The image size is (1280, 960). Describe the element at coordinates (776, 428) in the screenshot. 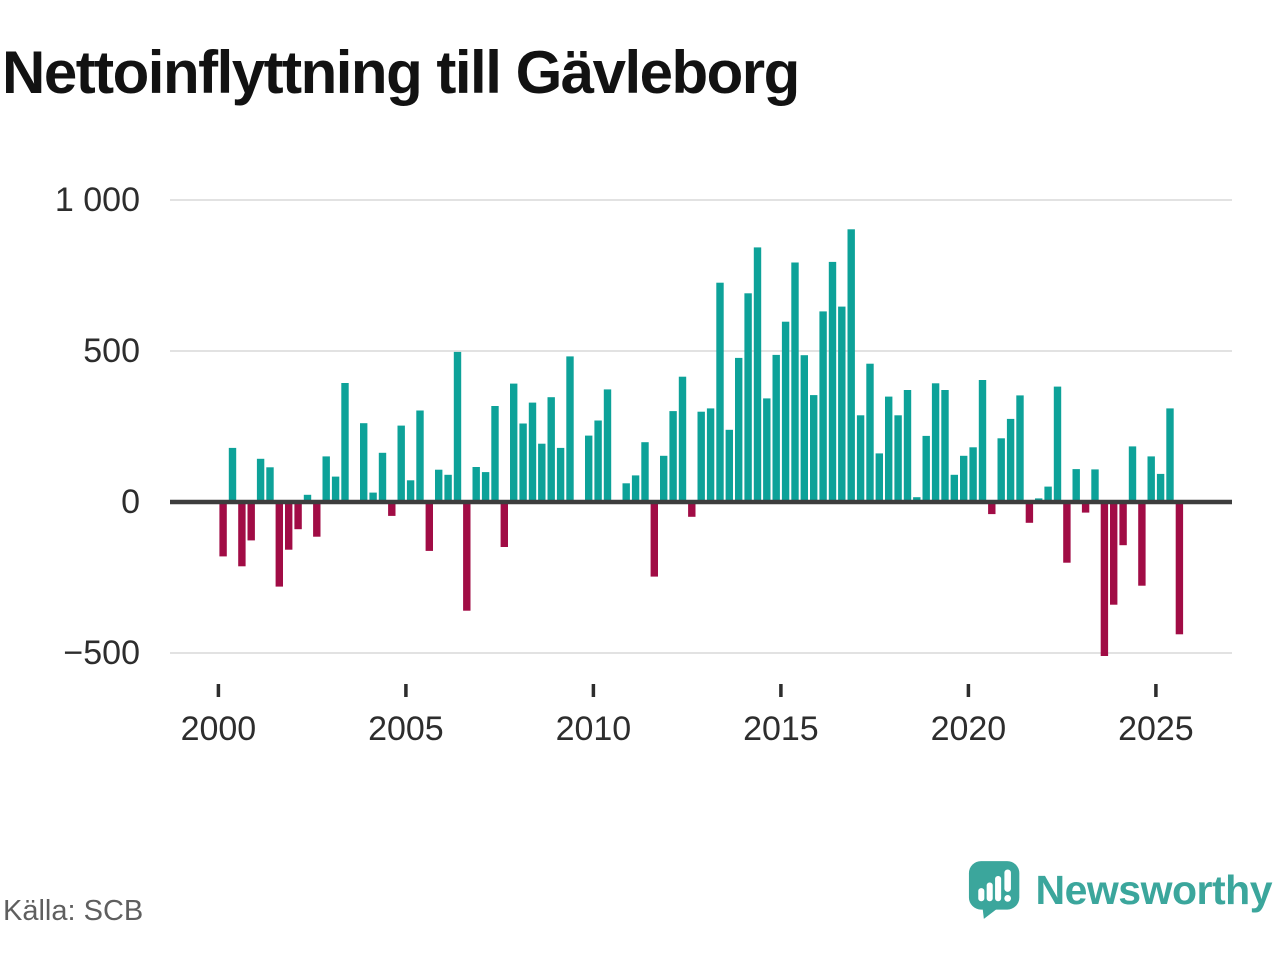

I see `bar-2014-q4` at that location.